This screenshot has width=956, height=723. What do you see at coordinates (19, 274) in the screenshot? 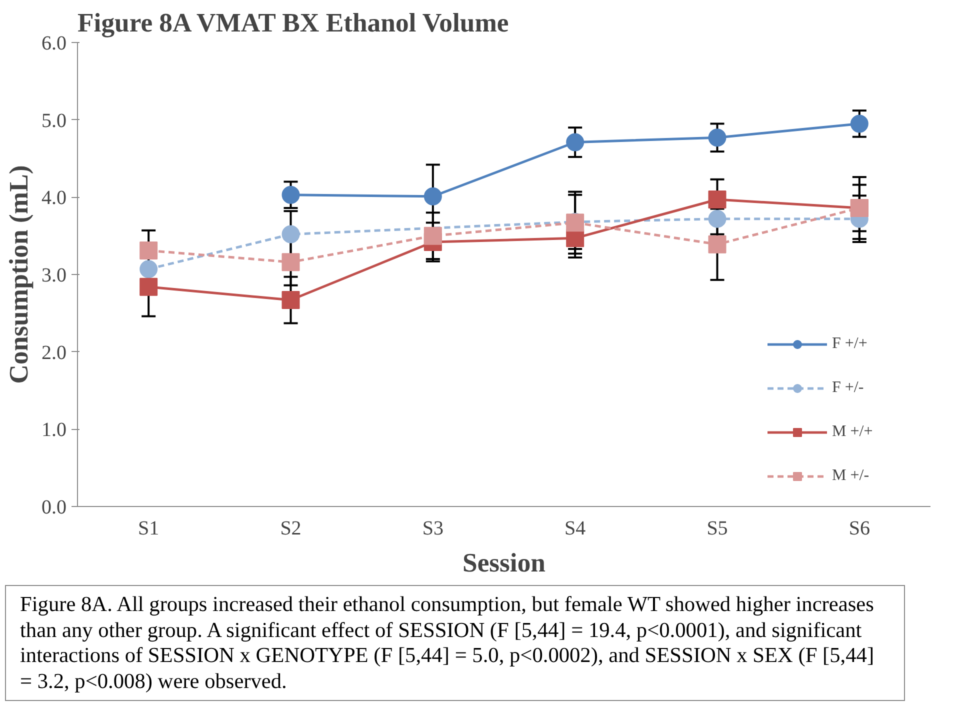
I see `y-axis-title: Consumption (mL)` at bounding box center [19, 274].